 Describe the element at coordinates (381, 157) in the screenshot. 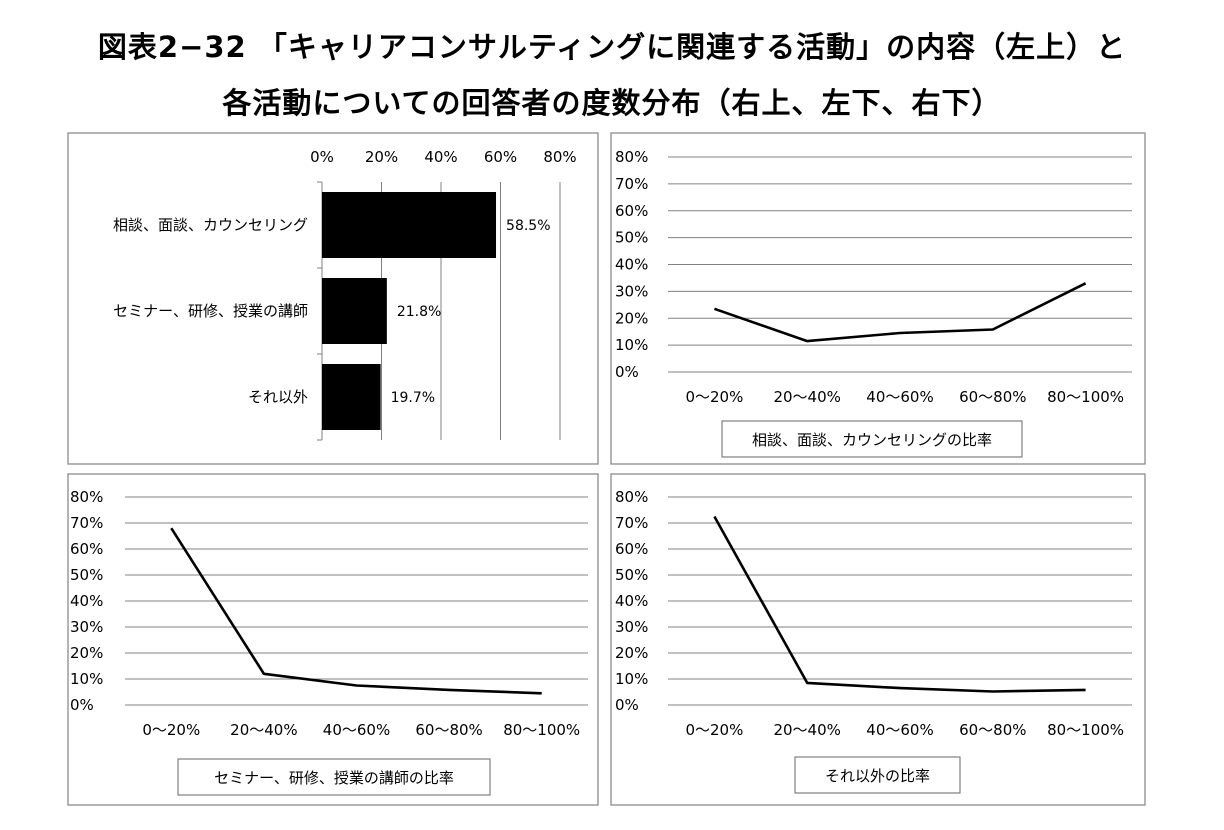

I see `x-tick-label: 20%` at that location.